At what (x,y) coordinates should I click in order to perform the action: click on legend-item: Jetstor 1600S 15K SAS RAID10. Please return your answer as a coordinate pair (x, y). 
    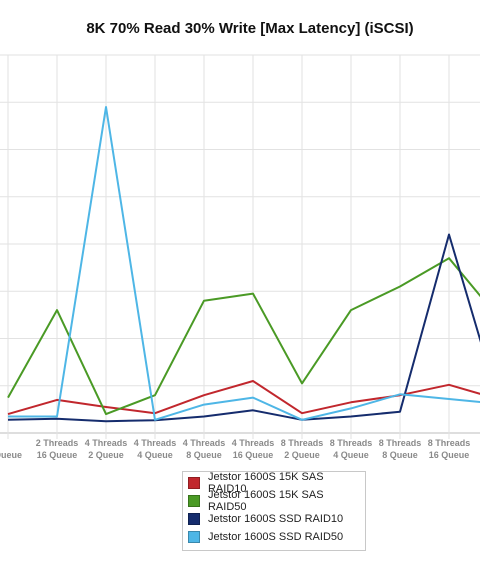
    Looking at the image, I should click on (274, 483).